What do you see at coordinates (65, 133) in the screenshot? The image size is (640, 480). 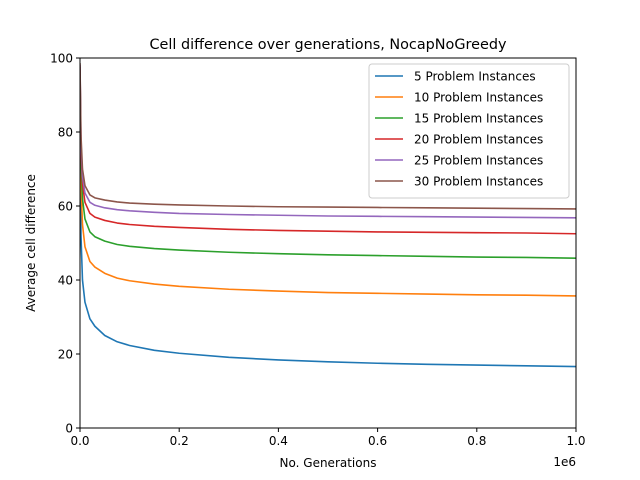 I see `y-tick-label: 80` at bounding box center [65, 133].